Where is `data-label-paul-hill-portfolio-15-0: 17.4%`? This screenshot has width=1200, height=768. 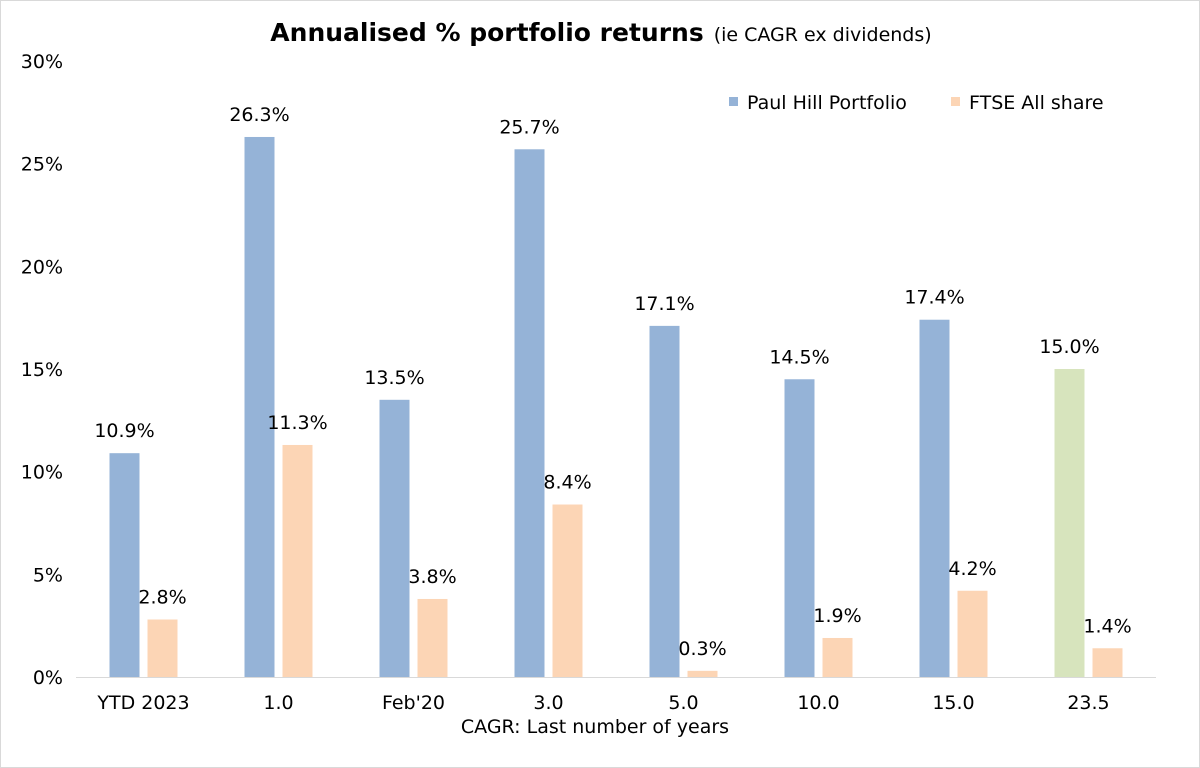
data-label-paul-hill-portfolio-15-0: 17.4% is located at coordinates (934, 298).